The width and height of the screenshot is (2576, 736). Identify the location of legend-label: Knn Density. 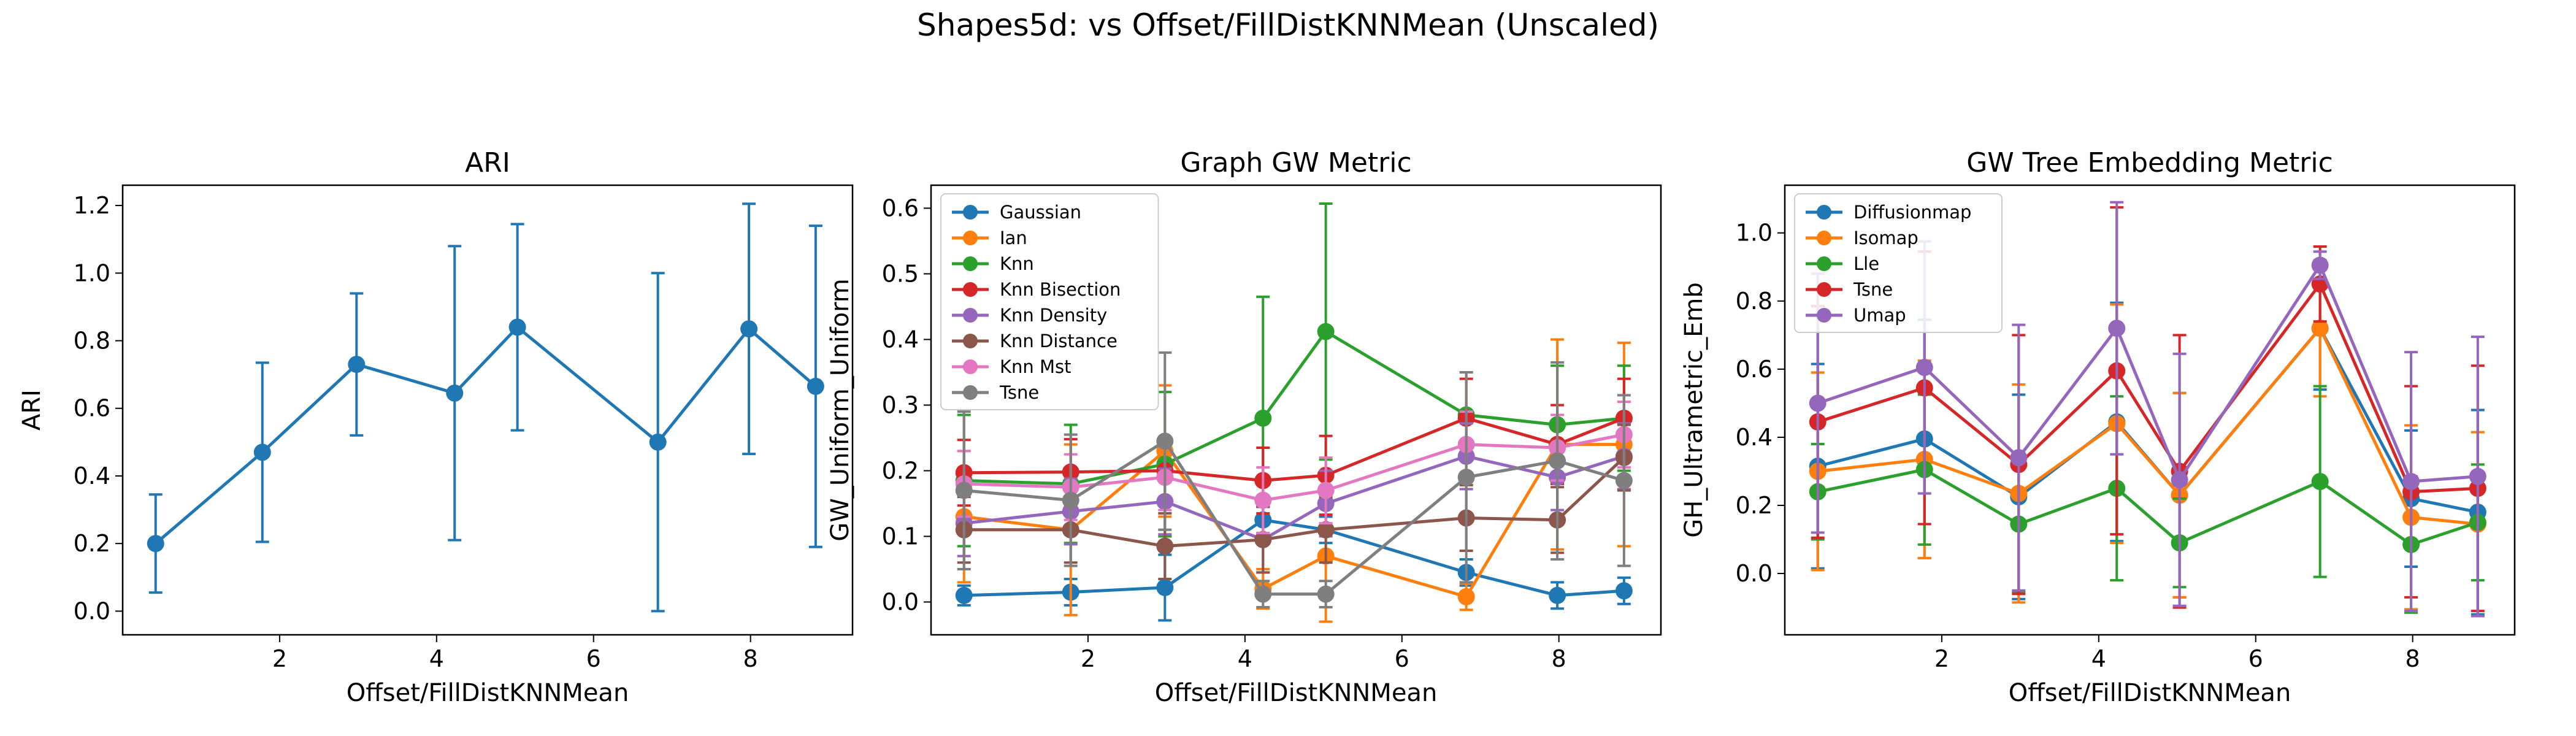
(1053, 315).